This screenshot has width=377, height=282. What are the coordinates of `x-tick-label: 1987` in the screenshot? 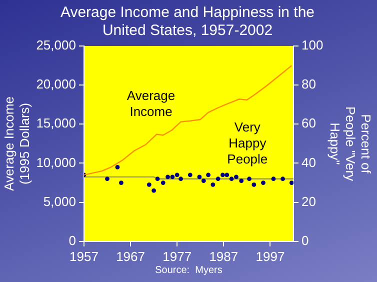 It's located at (223, 256).